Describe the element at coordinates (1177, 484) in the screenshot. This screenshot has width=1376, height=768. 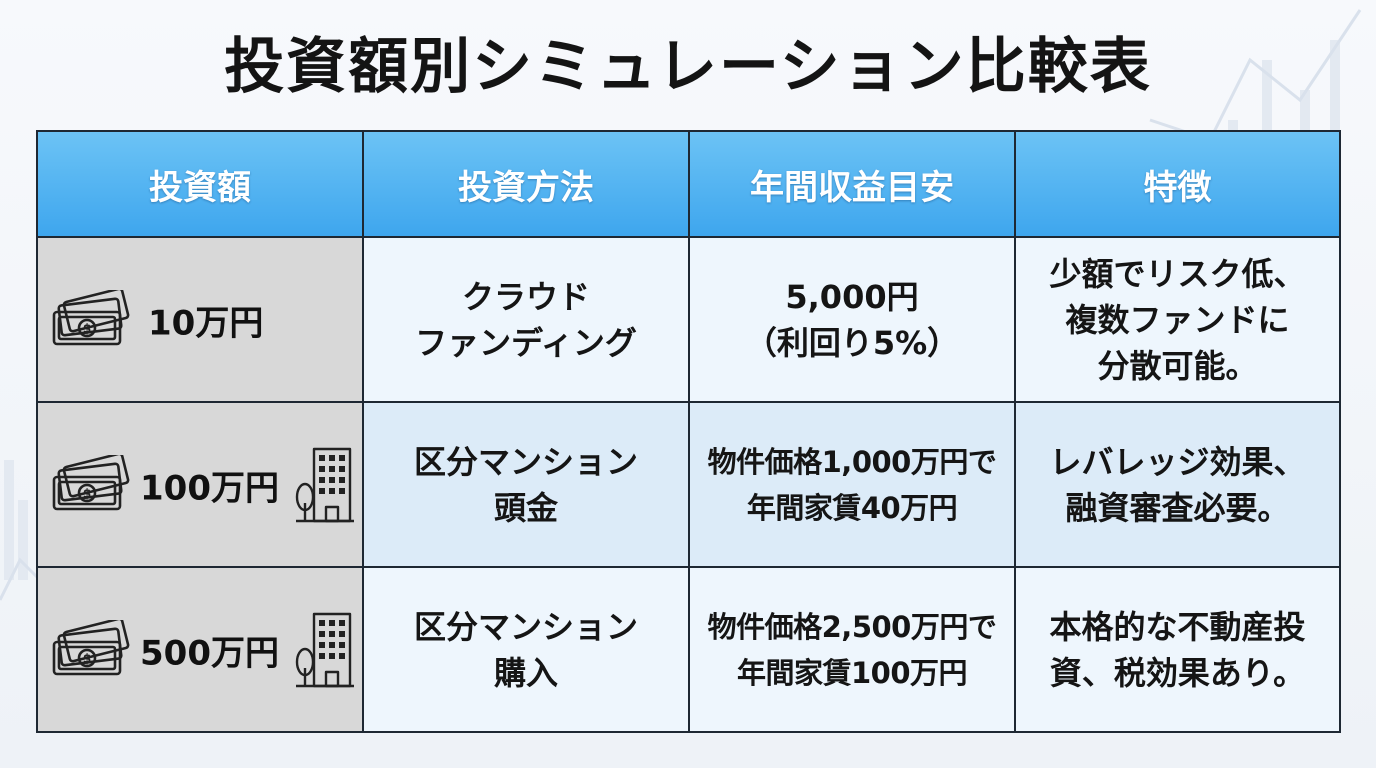
I see `feature-cell: レバレッジ効果、 融資審査必要。` at that location.